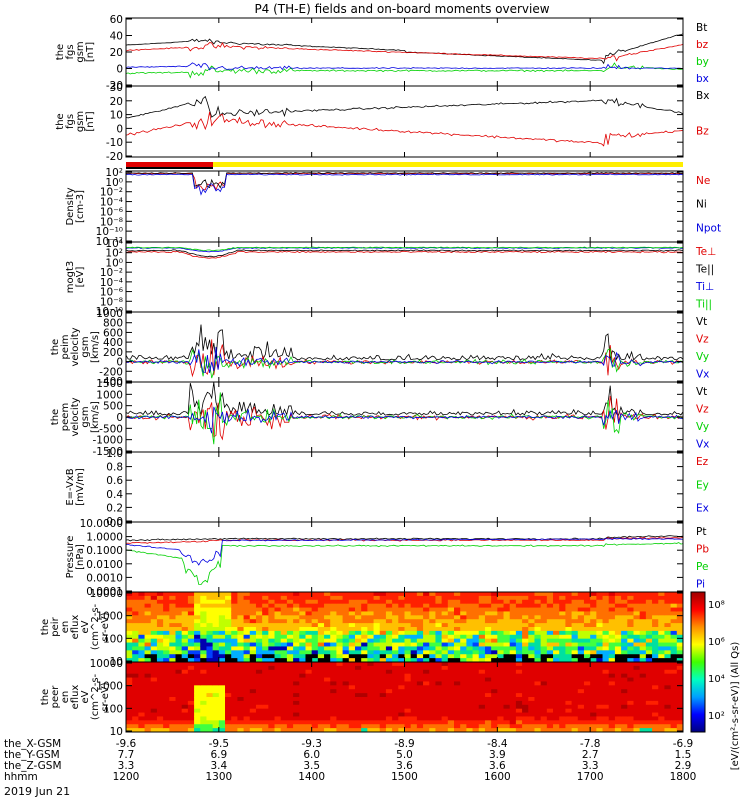  What do you see at coordinates (119, 418) in the screenshot?
I see `y-tick-label: 0` at bounding box center [119, 418].